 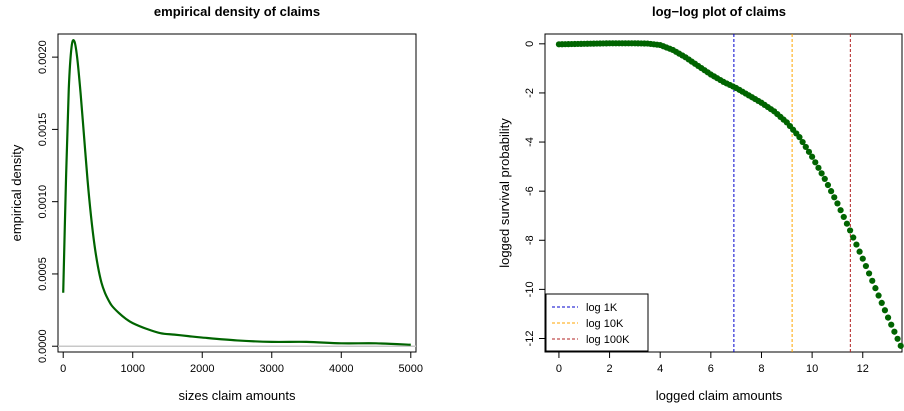 What do you see at coordinates (761, 369) in the screenshot?
I see `loglog-x-tick-label: 8` at bounding box center [761, 369].